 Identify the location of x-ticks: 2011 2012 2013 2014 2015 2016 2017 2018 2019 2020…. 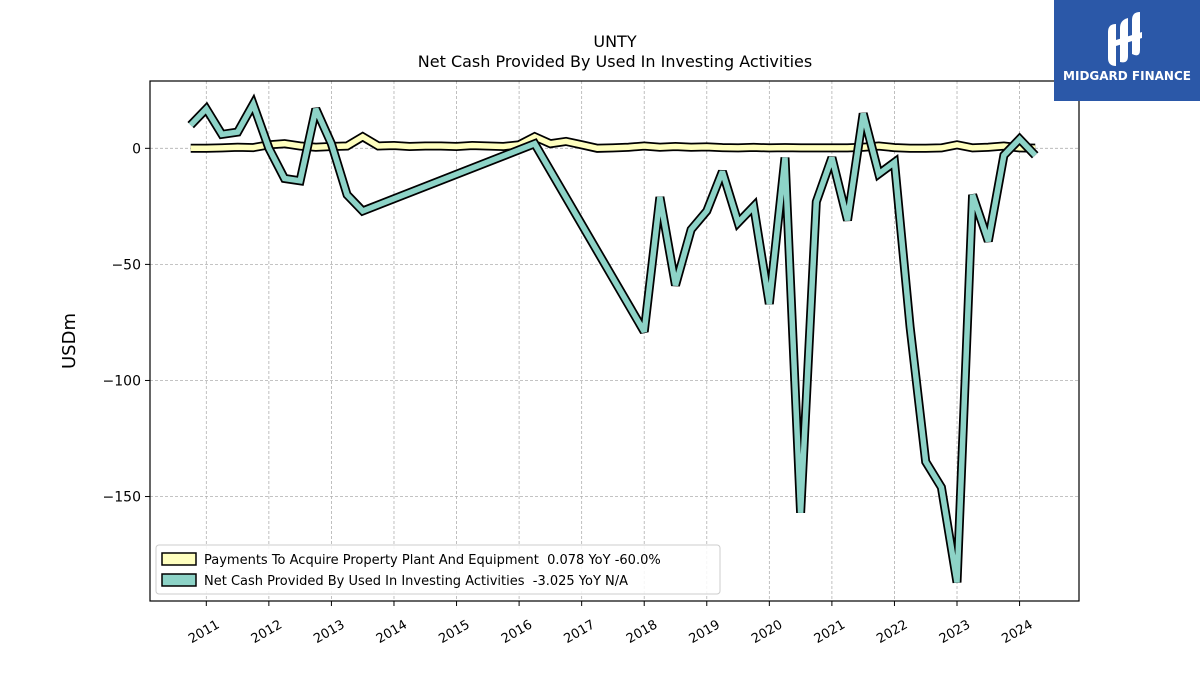
(611, 624).